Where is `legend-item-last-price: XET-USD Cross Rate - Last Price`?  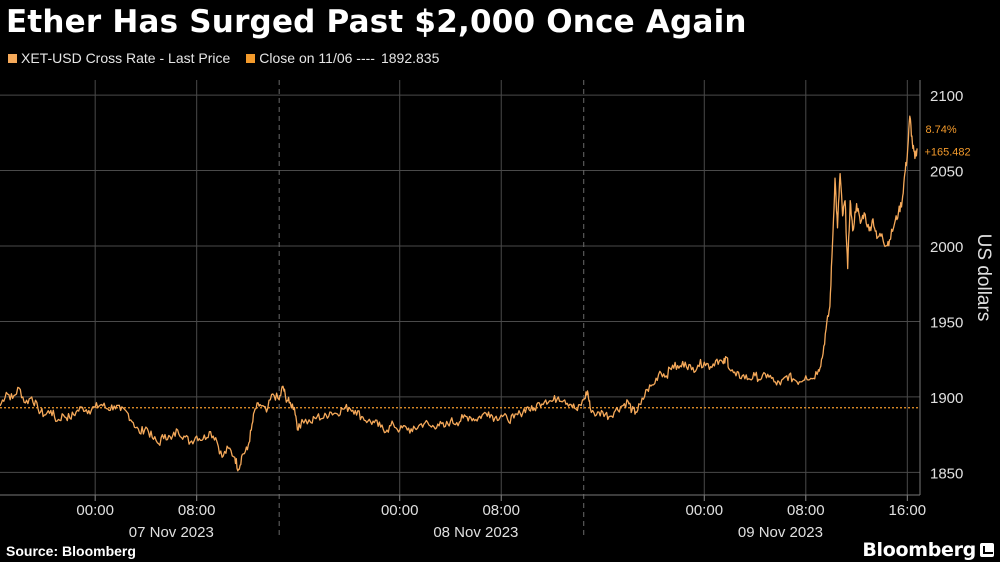 legend-item-last-price: XET-USD Cross Rate - Last Price is located at coordinates (119, 58).